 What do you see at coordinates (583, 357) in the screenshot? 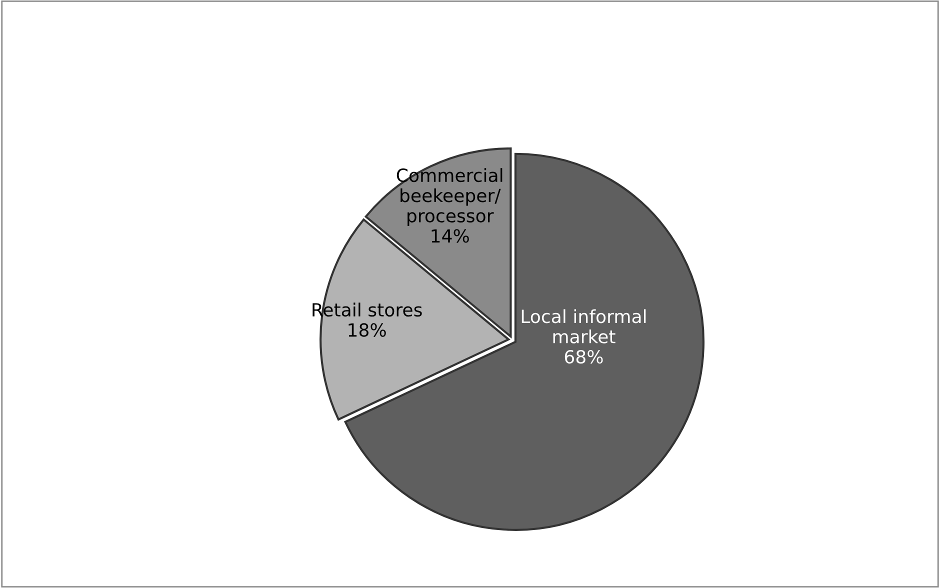
I see `data-label: 68%` at bounding box center [583, 357].